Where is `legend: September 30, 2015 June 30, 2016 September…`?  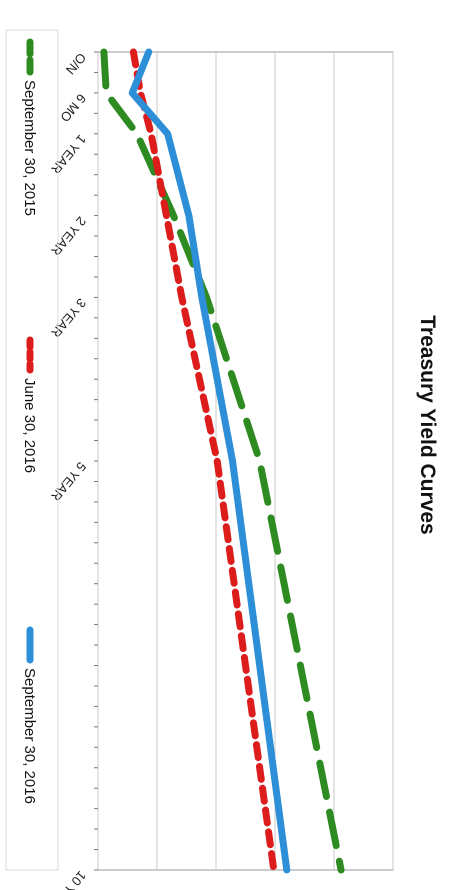 legend: September 30, 2015 June 30, 2016 September… is located at coordinates (32, 450).